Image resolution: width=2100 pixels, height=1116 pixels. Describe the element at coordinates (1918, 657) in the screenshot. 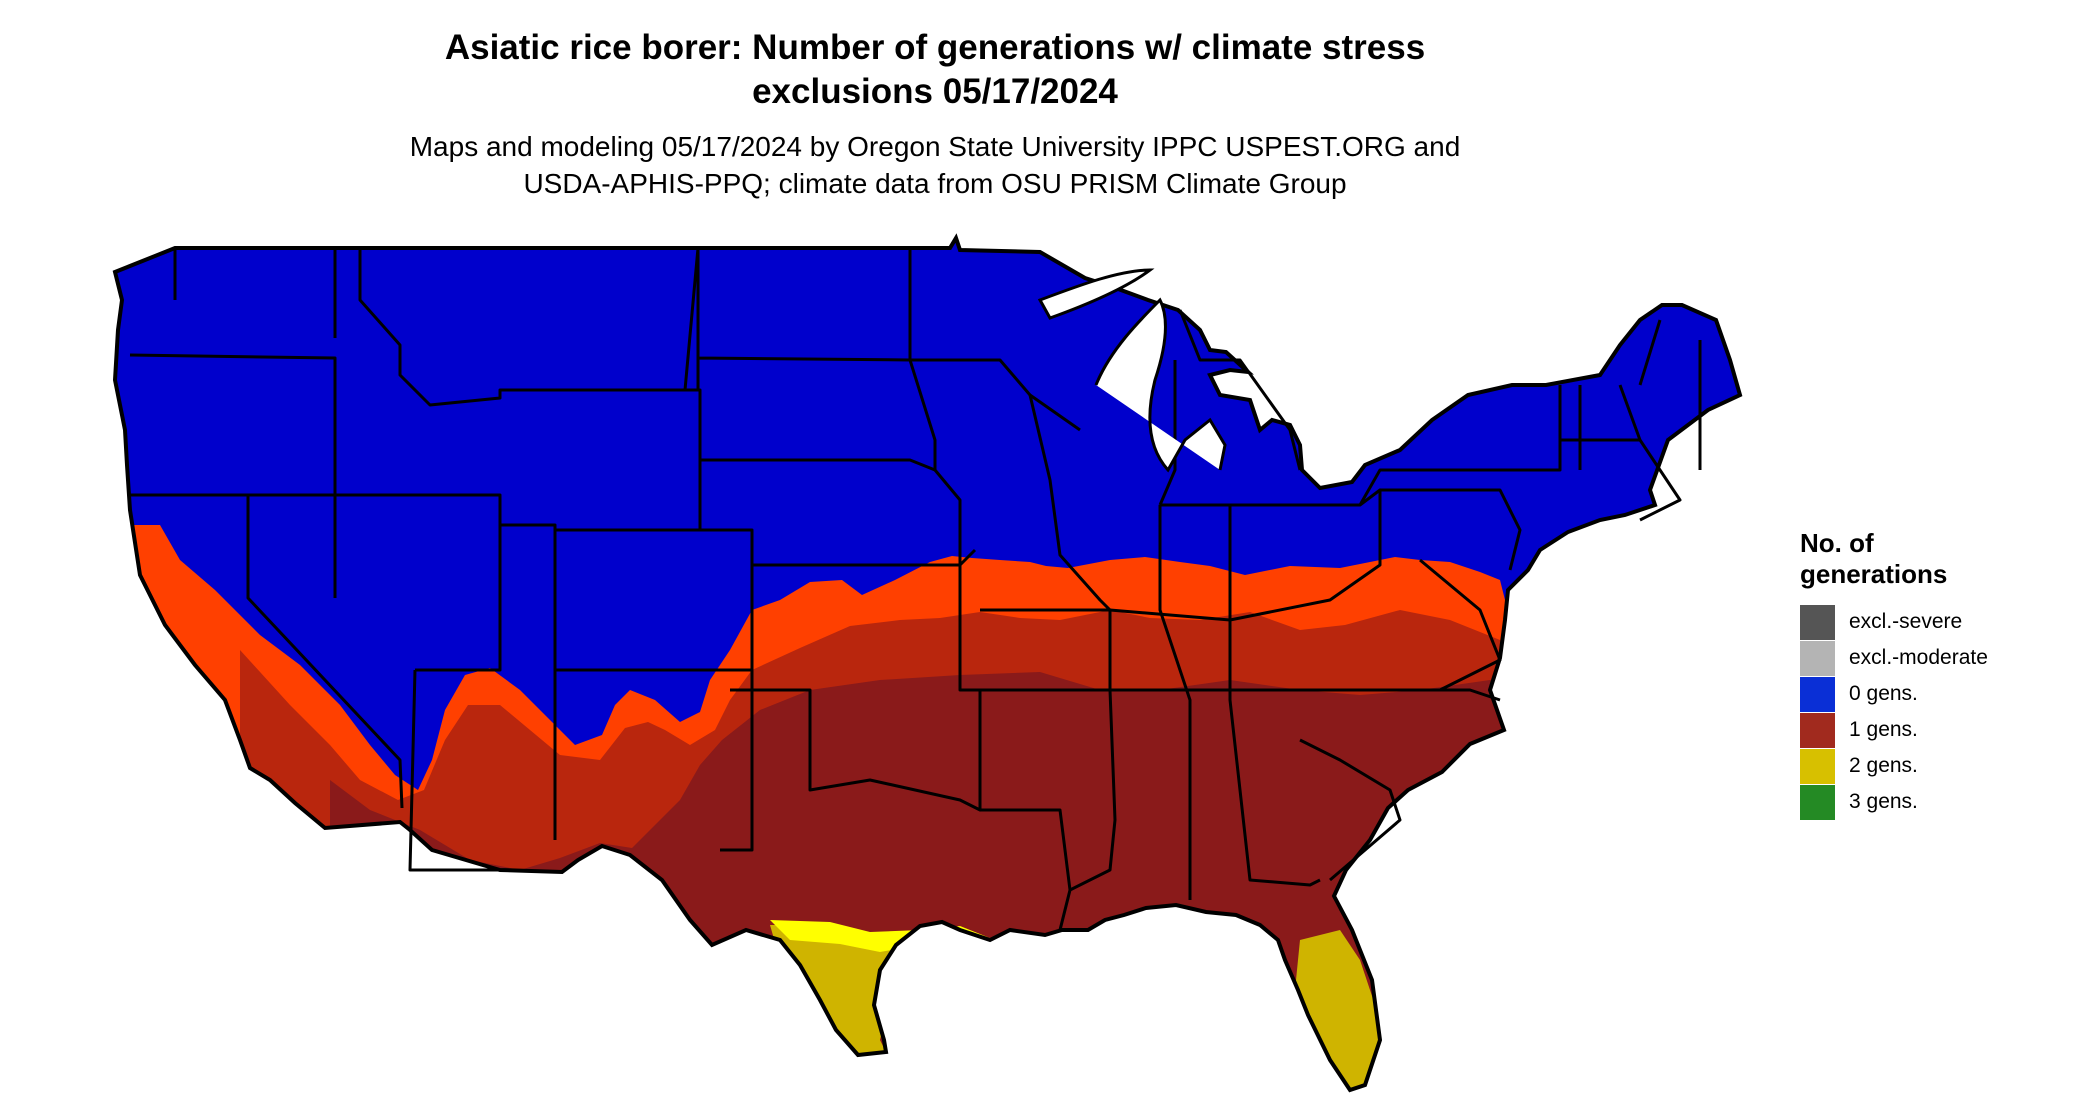

I see `legend-label-excl-moderate: excl.-moderate` at that location.